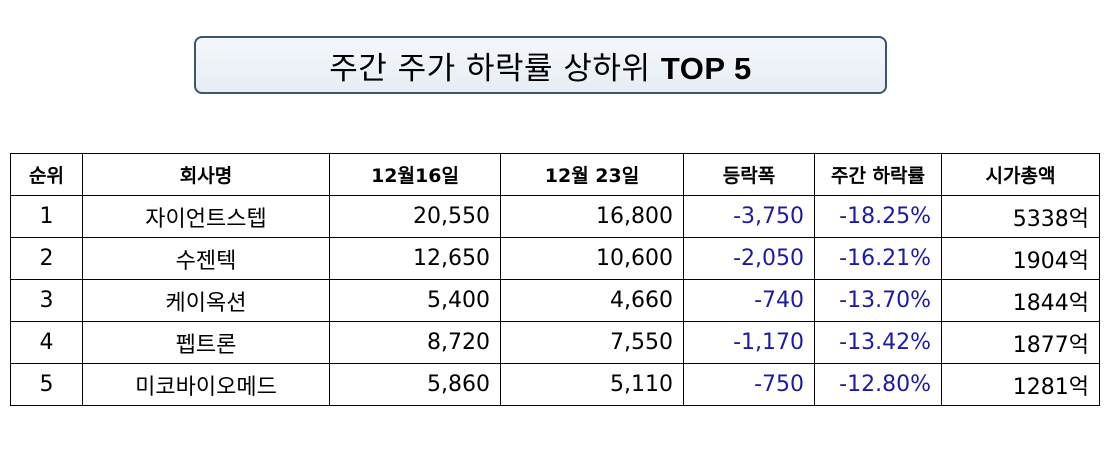 This screenshot has width=1116, height=462. Describe the element at coordinates (46, 174) in the screenshot. I see `column-header-rank: 순위` at that location.